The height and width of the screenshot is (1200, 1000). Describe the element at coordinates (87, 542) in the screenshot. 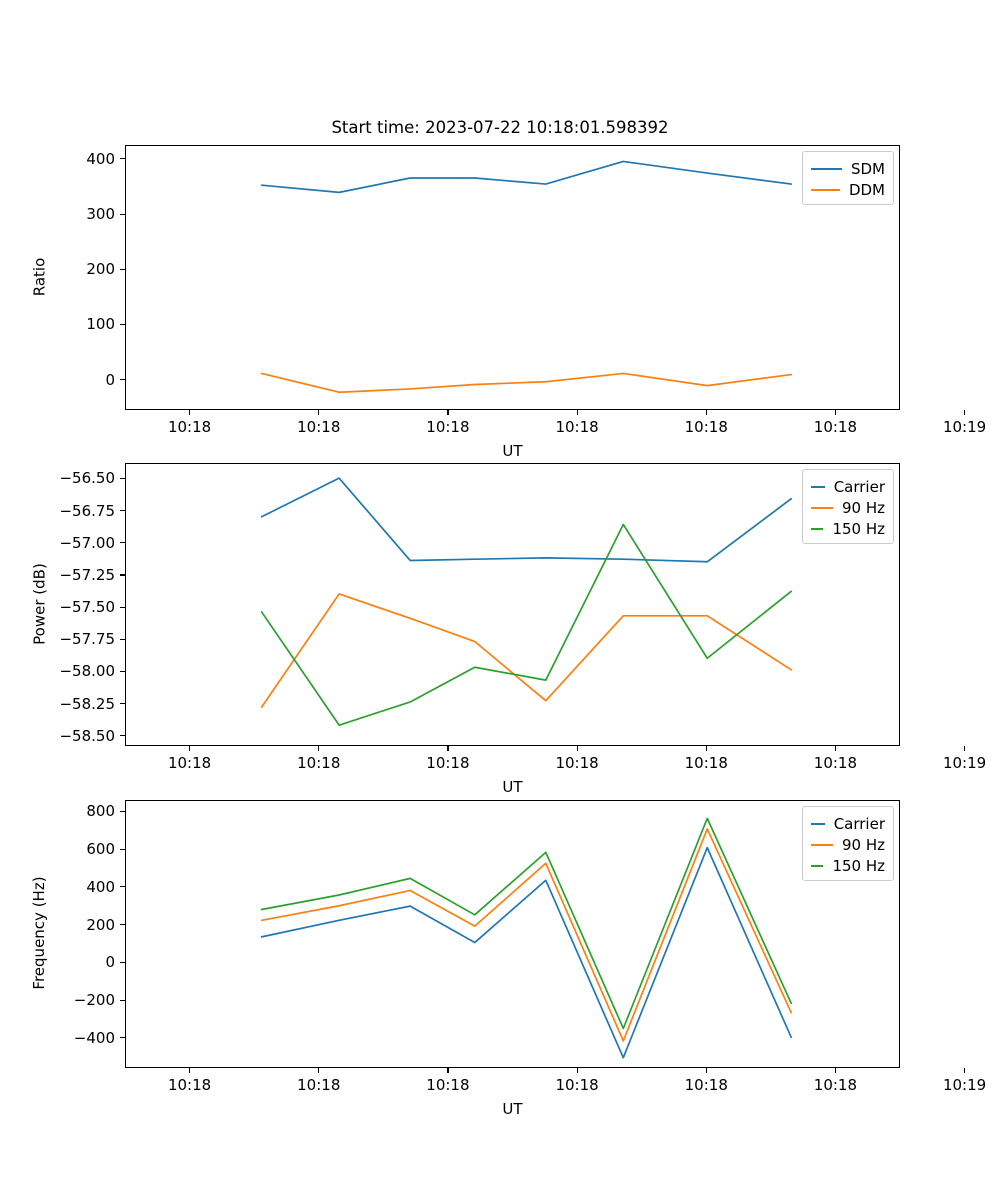

I see `y-tick-label: −57.00` at that location.